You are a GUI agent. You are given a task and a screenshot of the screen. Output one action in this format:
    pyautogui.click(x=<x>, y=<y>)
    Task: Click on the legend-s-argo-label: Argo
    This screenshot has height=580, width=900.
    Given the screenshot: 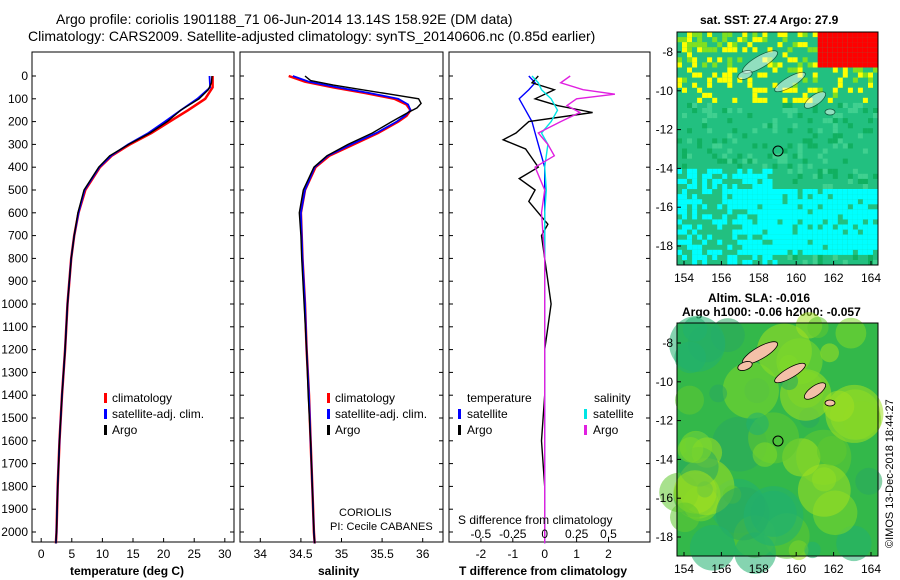 What is the action you would take?
    pyautogui.click(x=606, y=430)
    